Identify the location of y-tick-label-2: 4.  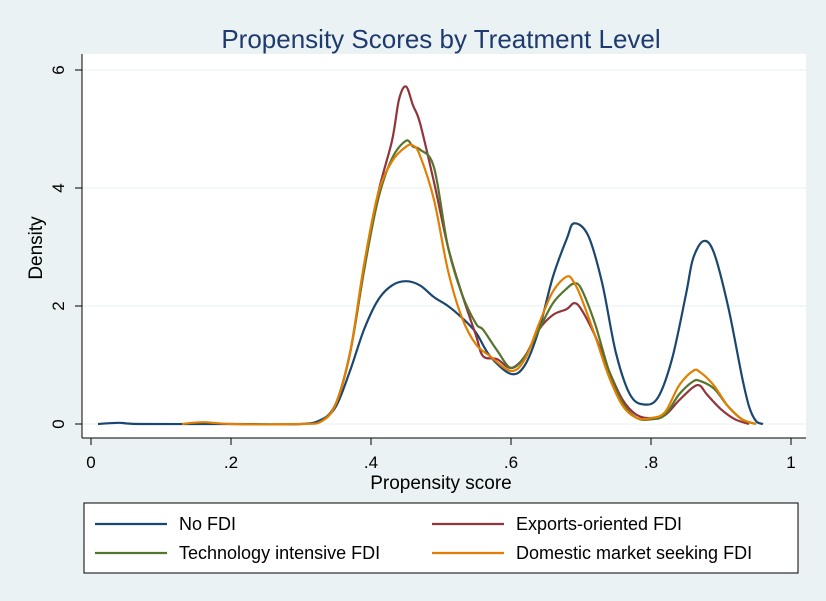
(58, 187).